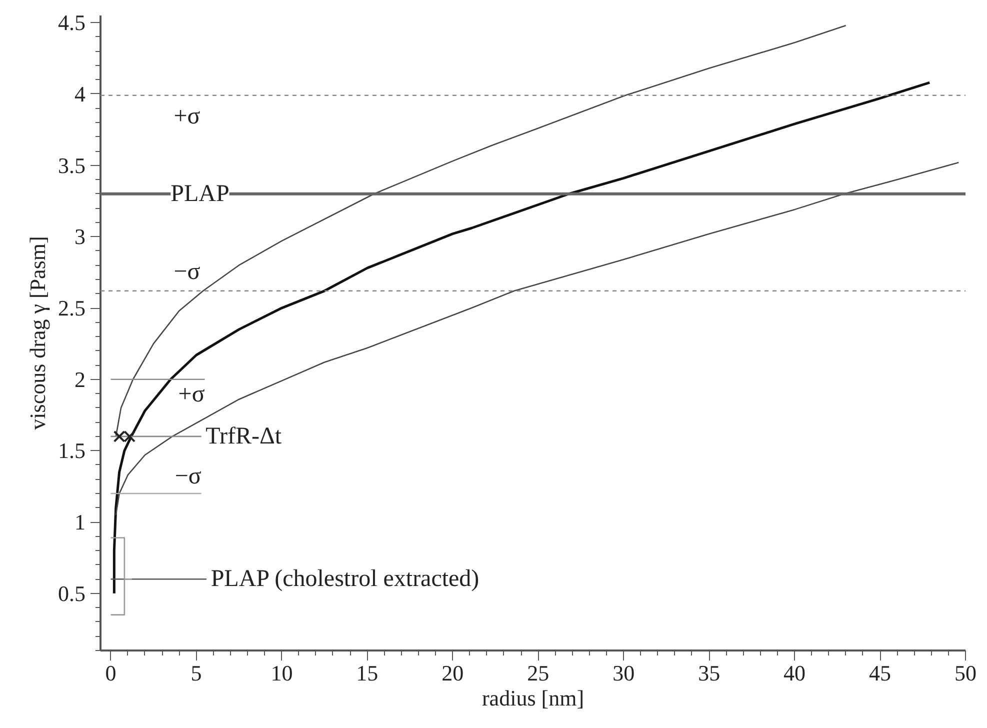  Describe the element at coordinates (110, 673) in the screenshot. I see `x-tick-label: 0` at that location.